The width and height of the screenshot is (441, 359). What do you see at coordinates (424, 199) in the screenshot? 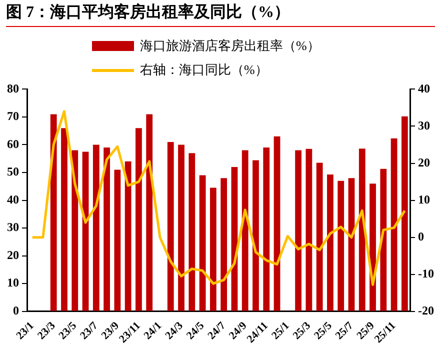
I see `y2-tick-label: 10` at bounding box center [424, 199].